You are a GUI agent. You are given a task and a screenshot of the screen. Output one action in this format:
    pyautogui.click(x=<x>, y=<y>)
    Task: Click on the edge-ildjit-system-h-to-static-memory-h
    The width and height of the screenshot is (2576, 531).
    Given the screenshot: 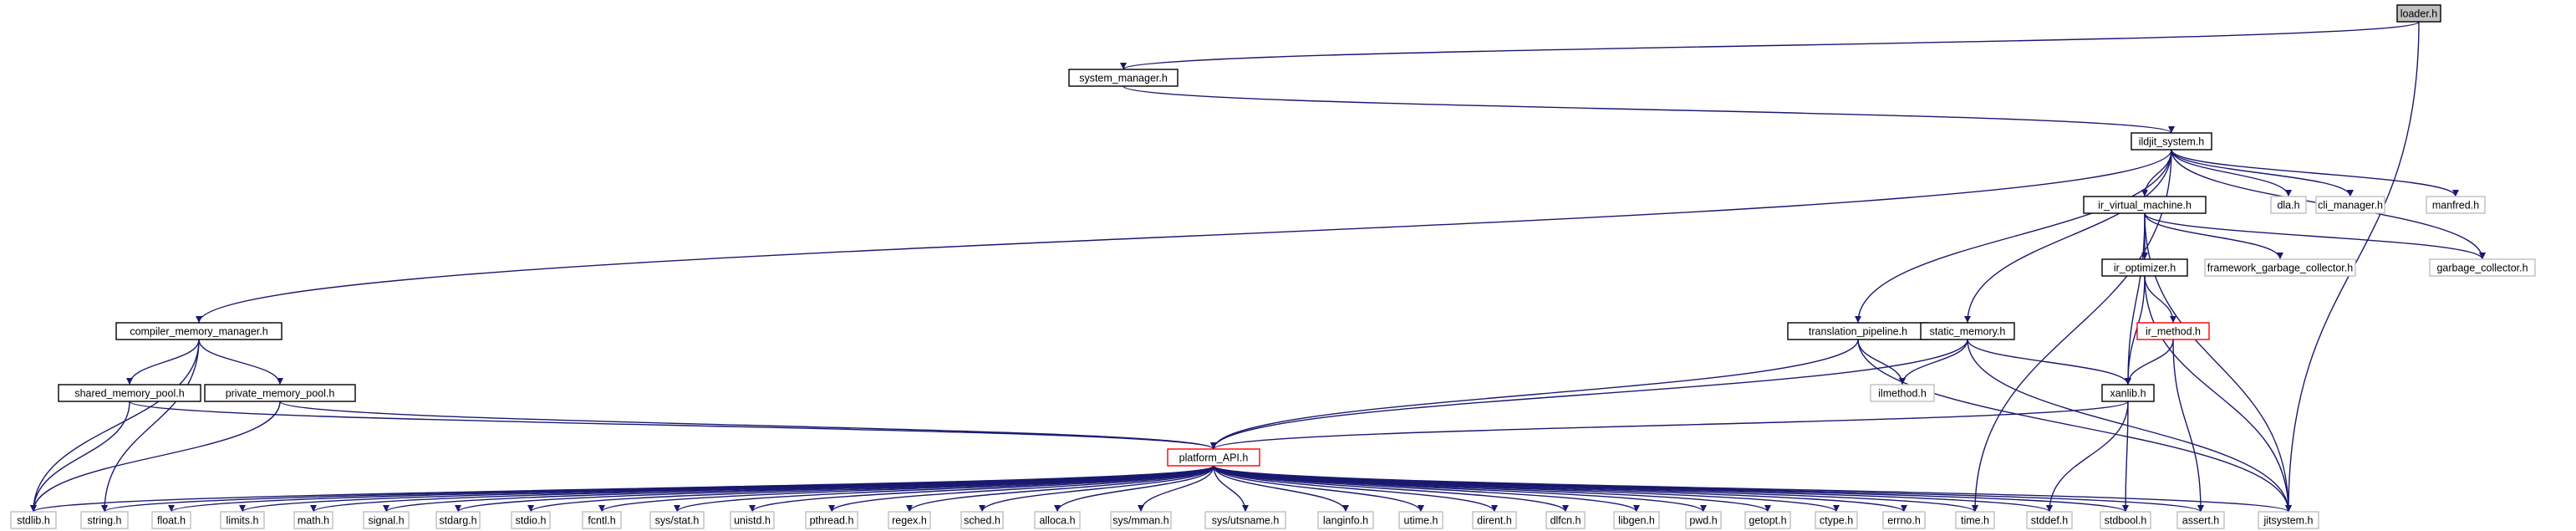 What is the action you would take?
    pyautogui.click(x=2068, y=237)
    